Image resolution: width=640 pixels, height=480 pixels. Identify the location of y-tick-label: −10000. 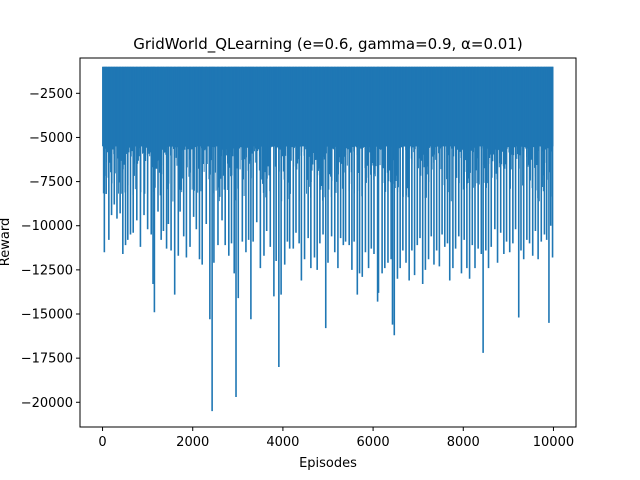
(47, 226).